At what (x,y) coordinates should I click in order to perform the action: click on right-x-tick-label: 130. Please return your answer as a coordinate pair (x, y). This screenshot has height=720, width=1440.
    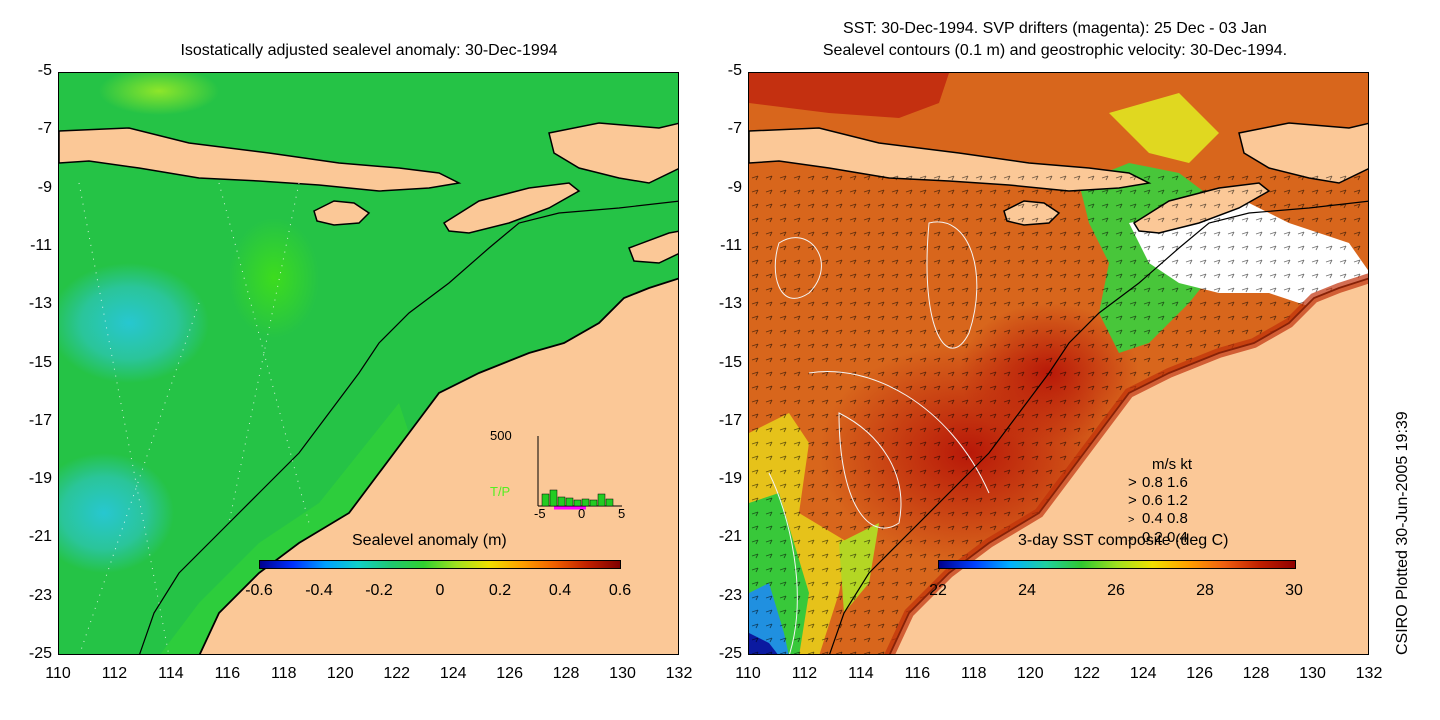
    Looking at the image, I should click on (1312, 673).